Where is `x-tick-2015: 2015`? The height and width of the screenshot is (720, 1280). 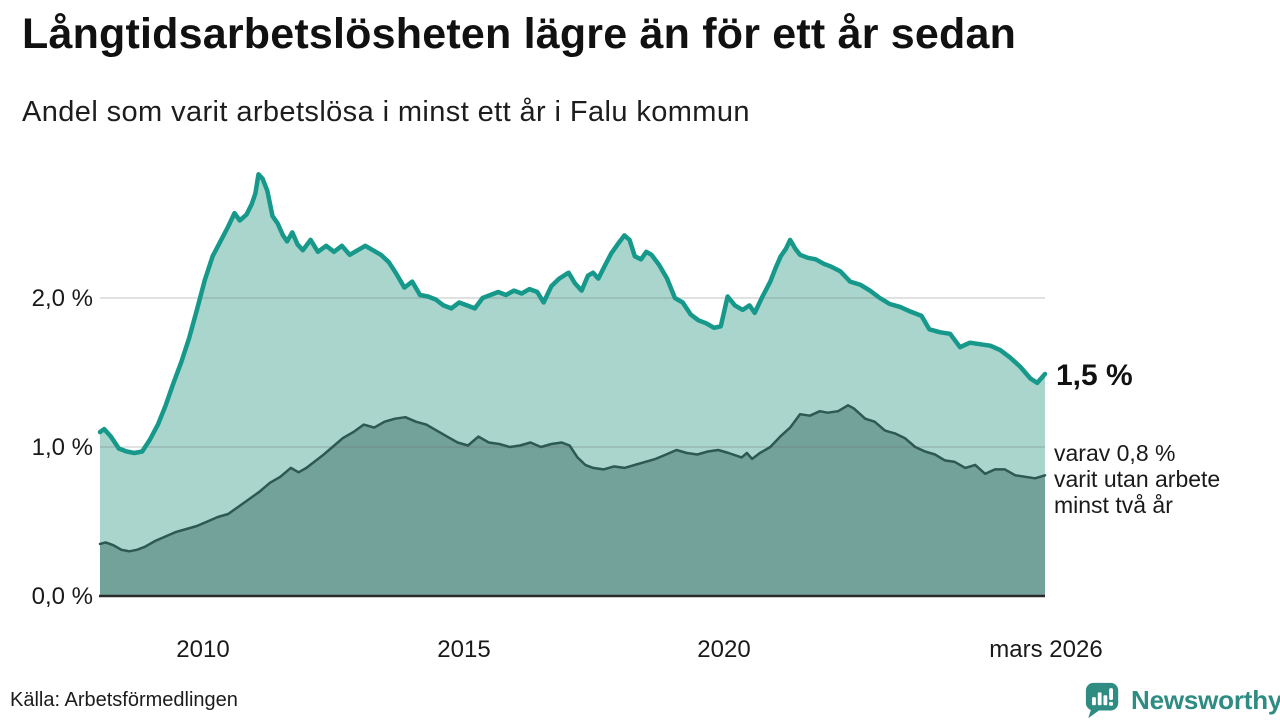 x-tick-2015: 2015 is located at coordinates (463, 649).